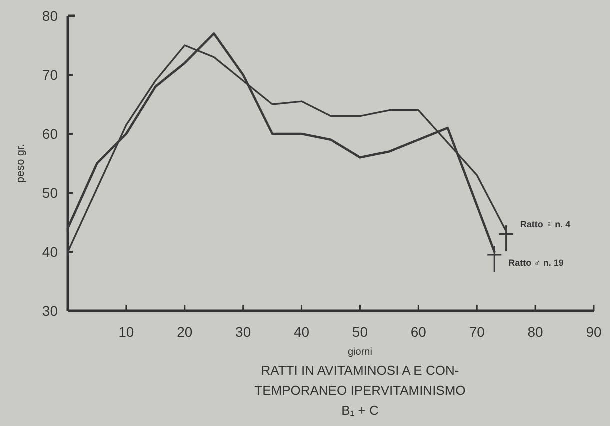  Describe the element at coordinates (50, 74) in the screenshot. I see `y-tick-label: 70` at that location.